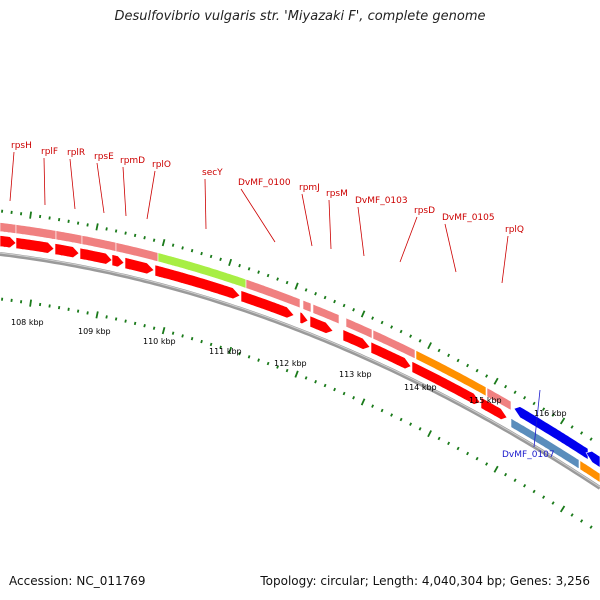 The width and height of the screenshot is (600, 600). I want to click on gene-label-rplQ: rplQ, so click(514, 230).